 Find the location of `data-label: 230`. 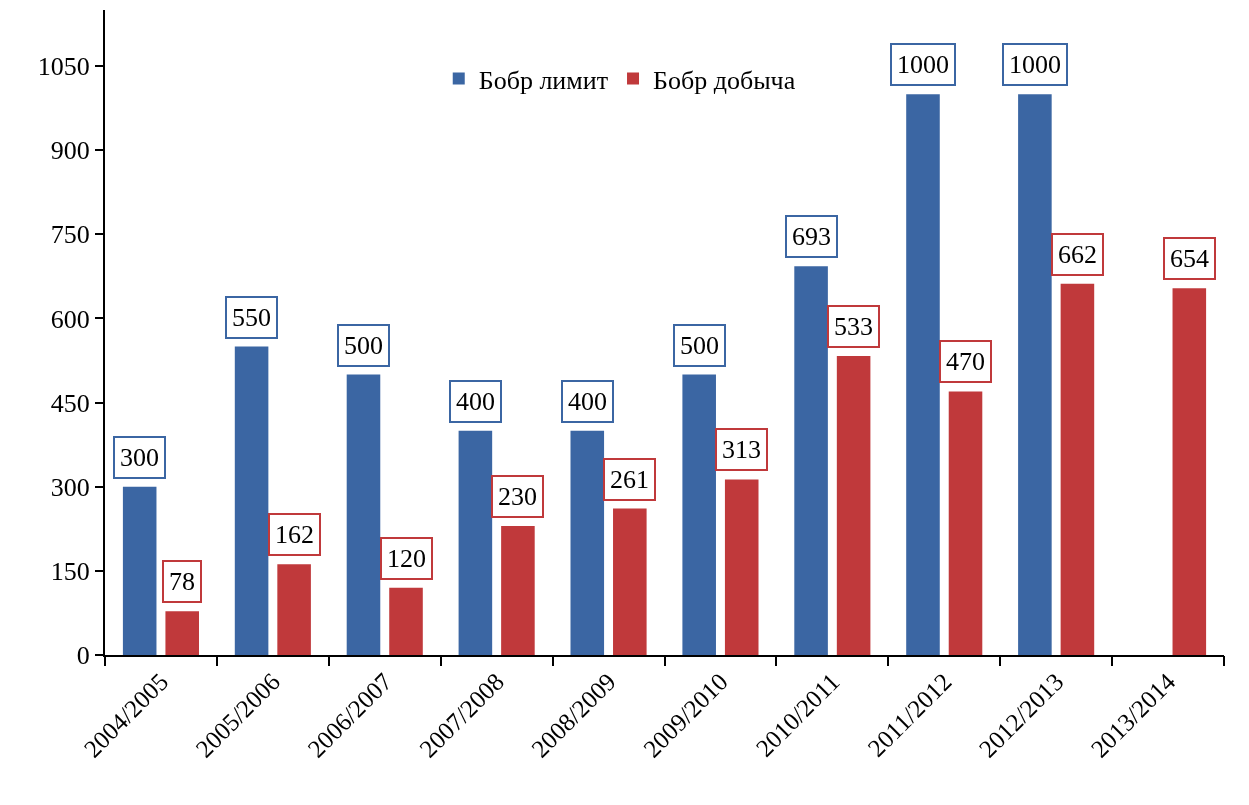

data-label: 230 is located at coordinates (517, 496).